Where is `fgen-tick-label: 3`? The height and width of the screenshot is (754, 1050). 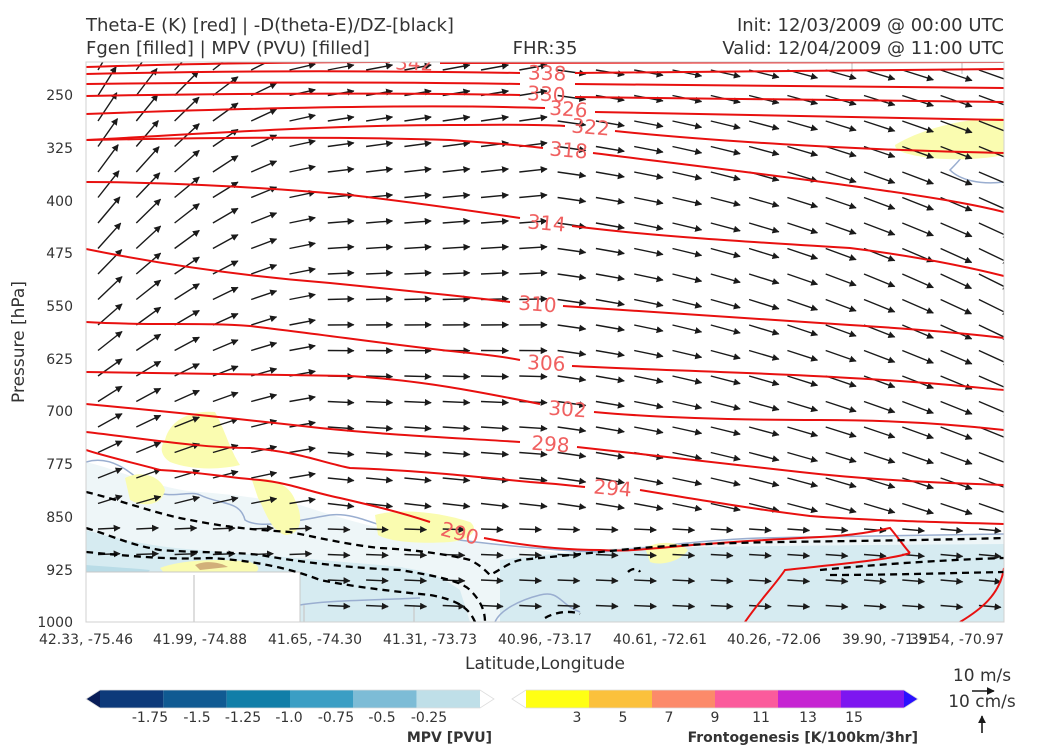 fgen-tick-label: 3 is located at coordinates (577, 718).